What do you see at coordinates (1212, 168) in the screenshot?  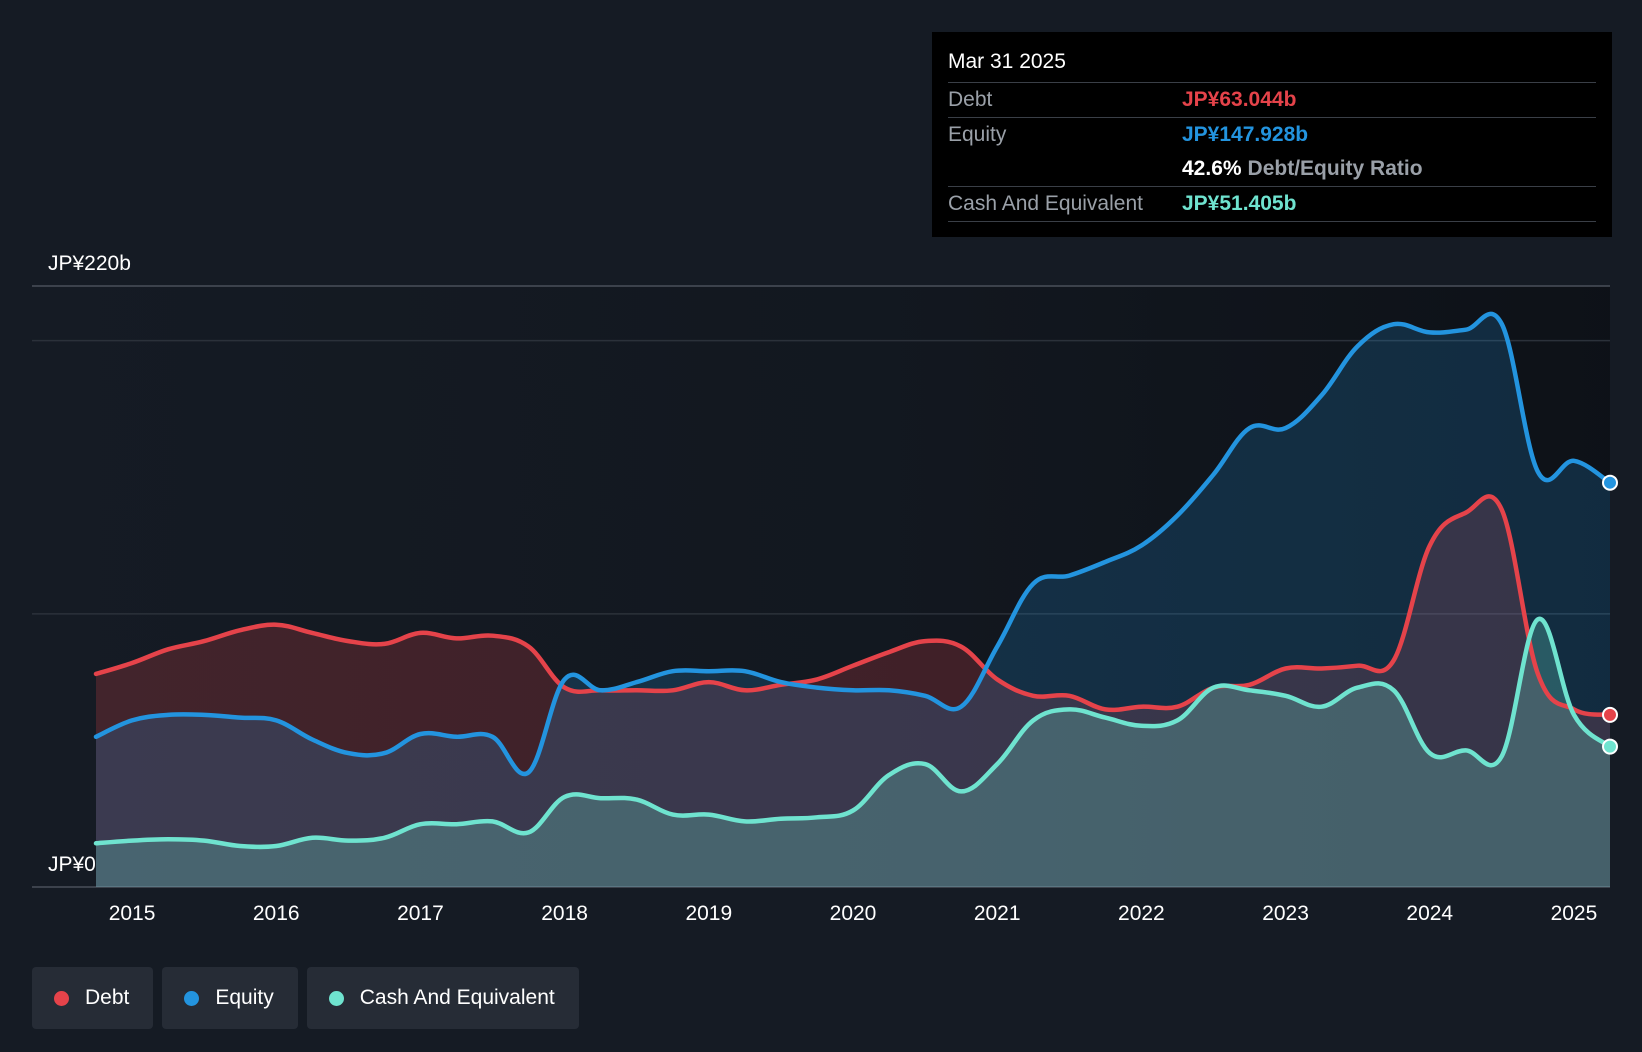 I see `tooltip-ratio-value: 42.6%` at bounding box center [1212, 168].